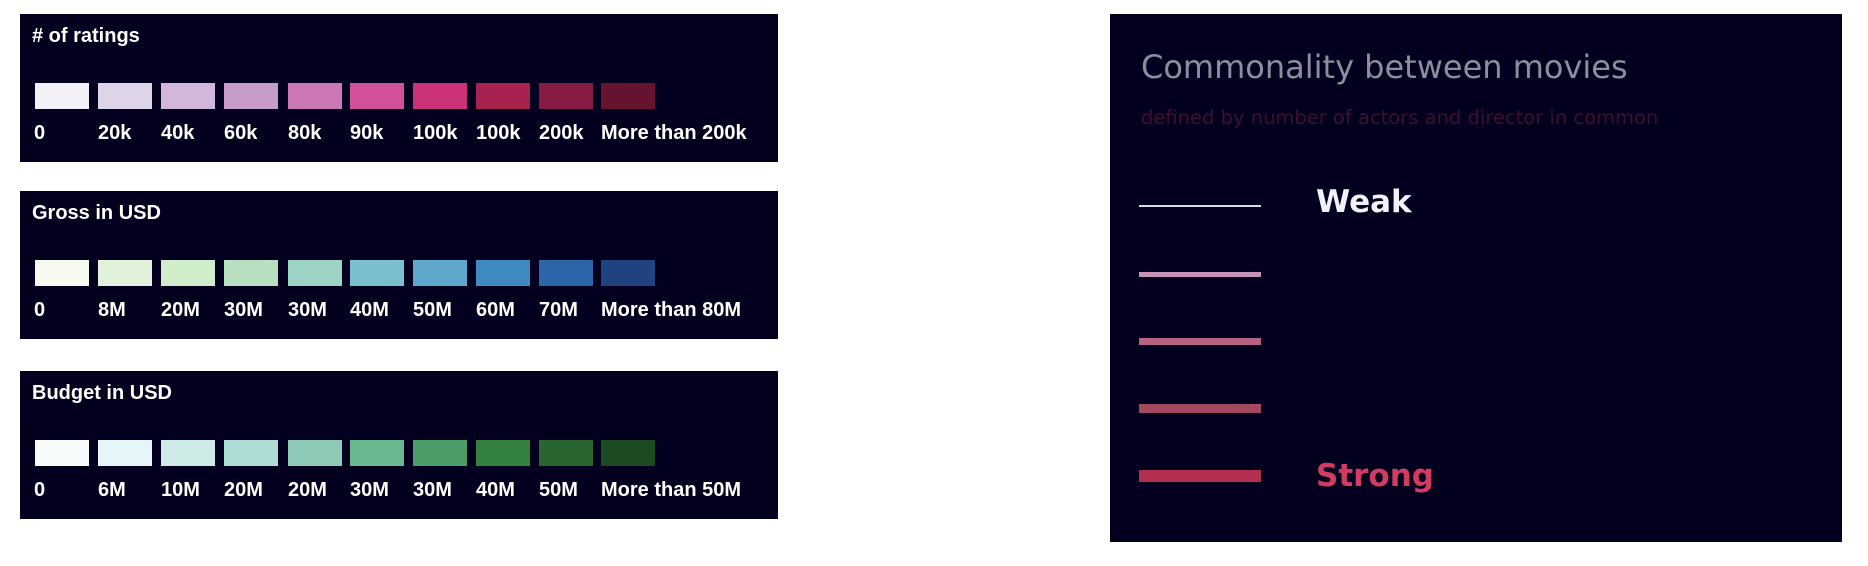 The width and height of the screenshot is (1868, 566). I want to click on gross-tick-label: 20M, so click(180, 310).